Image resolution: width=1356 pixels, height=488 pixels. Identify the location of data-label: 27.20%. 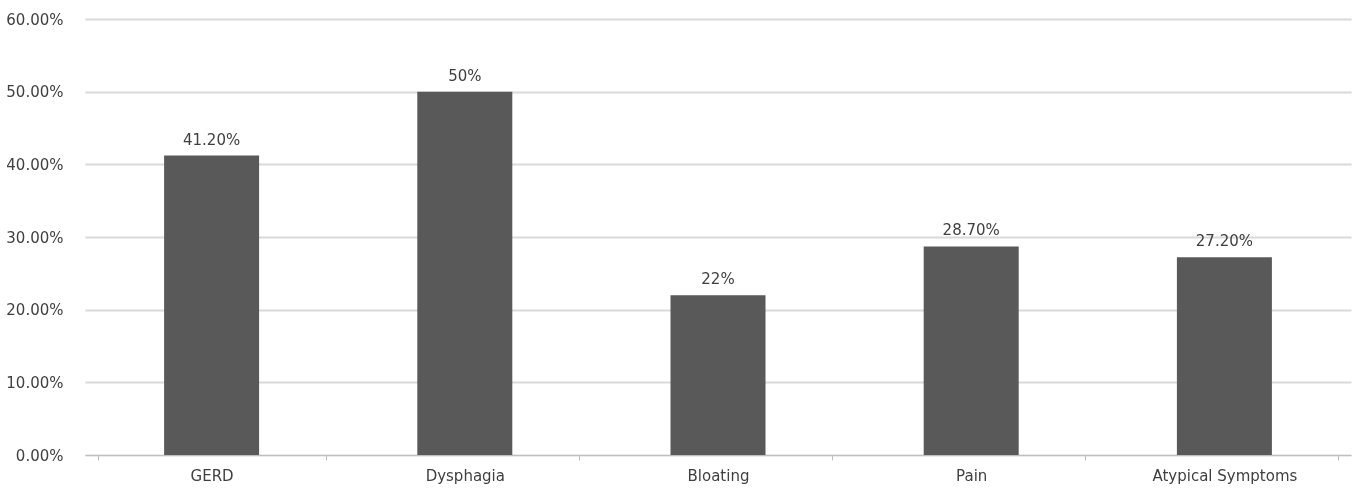
(1224, 241).